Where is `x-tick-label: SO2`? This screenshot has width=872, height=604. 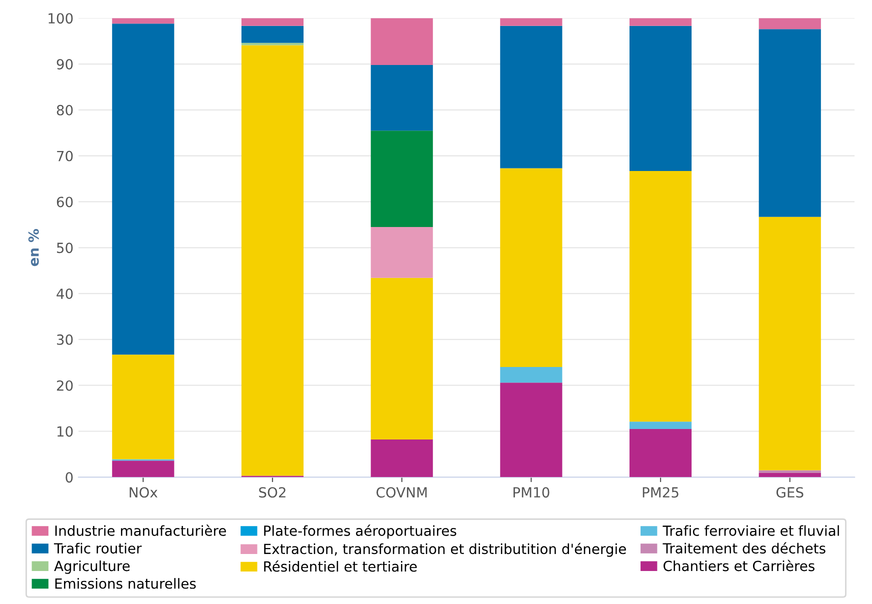
x-tick-label: SO2 is located at coordinates (272, 492).